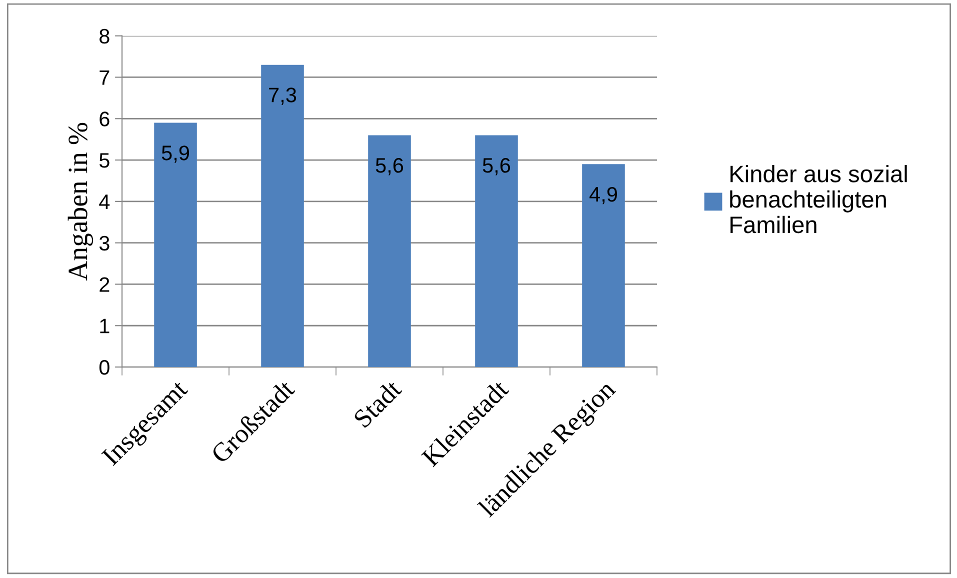 This screenshot has width=957, height=578. I want to click on y-tick-label: 8, so click(105, 36).